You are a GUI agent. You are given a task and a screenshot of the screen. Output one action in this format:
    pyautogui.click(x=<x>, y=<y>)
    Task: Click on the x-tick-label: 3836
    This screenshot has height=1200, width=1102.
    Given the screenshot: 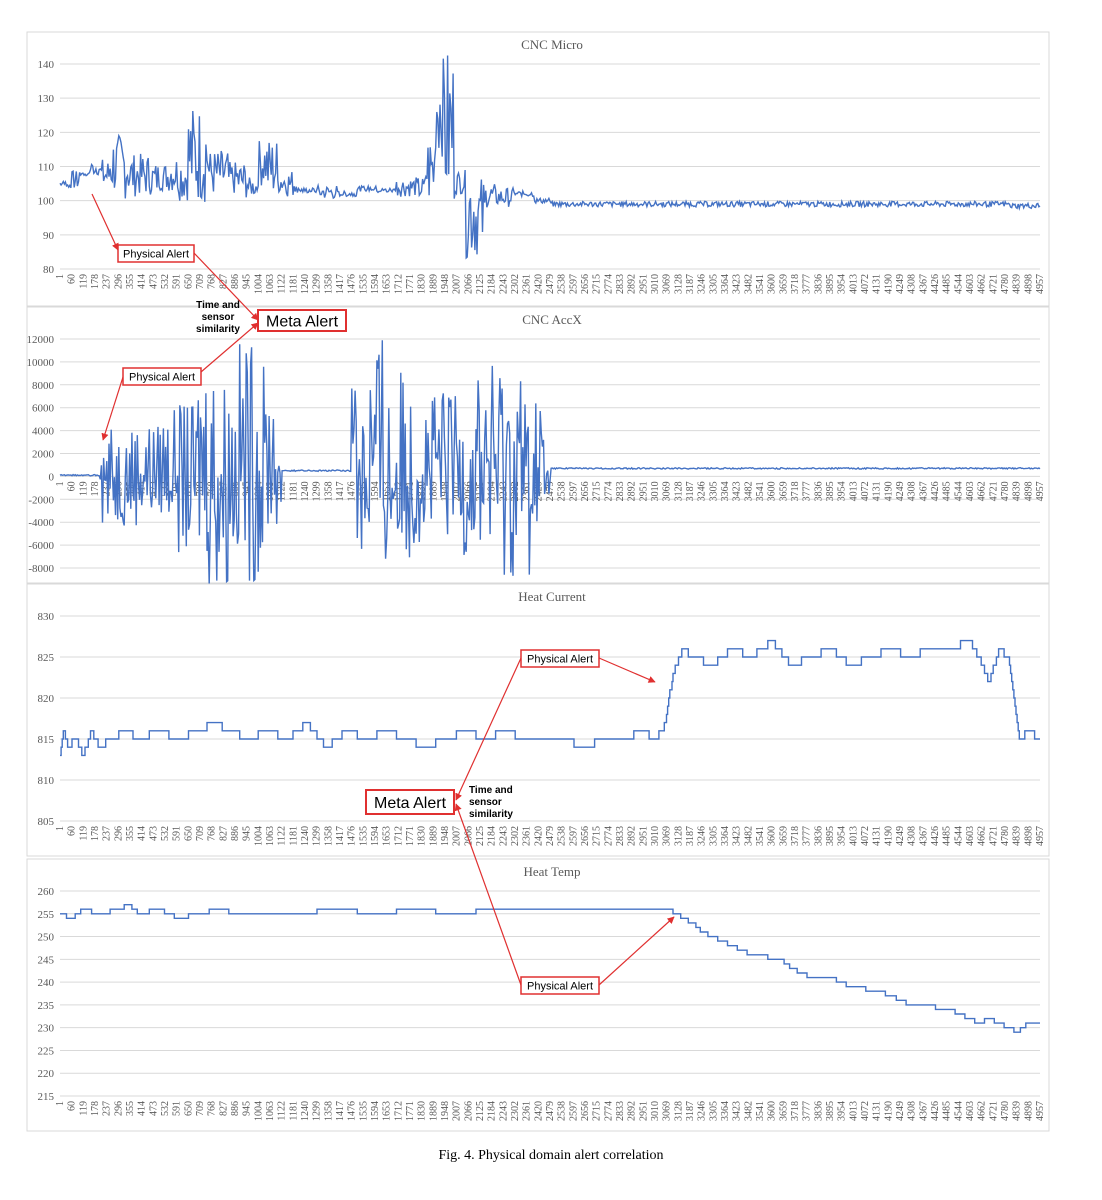 What is the action you would take?
    pyautogui.click(x=818, y=284)
    